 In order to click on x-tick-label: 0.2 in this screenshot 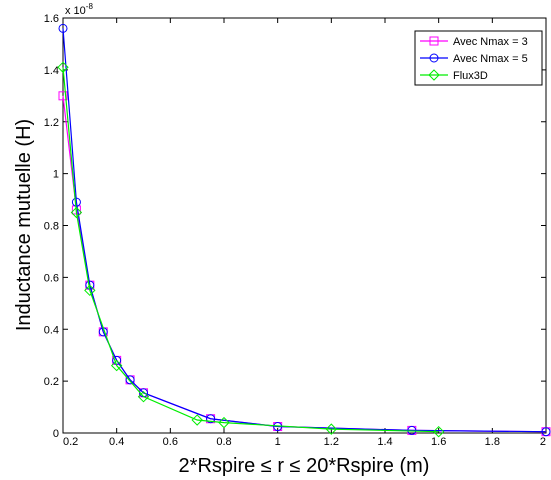, I will do `click(70, 442)`.